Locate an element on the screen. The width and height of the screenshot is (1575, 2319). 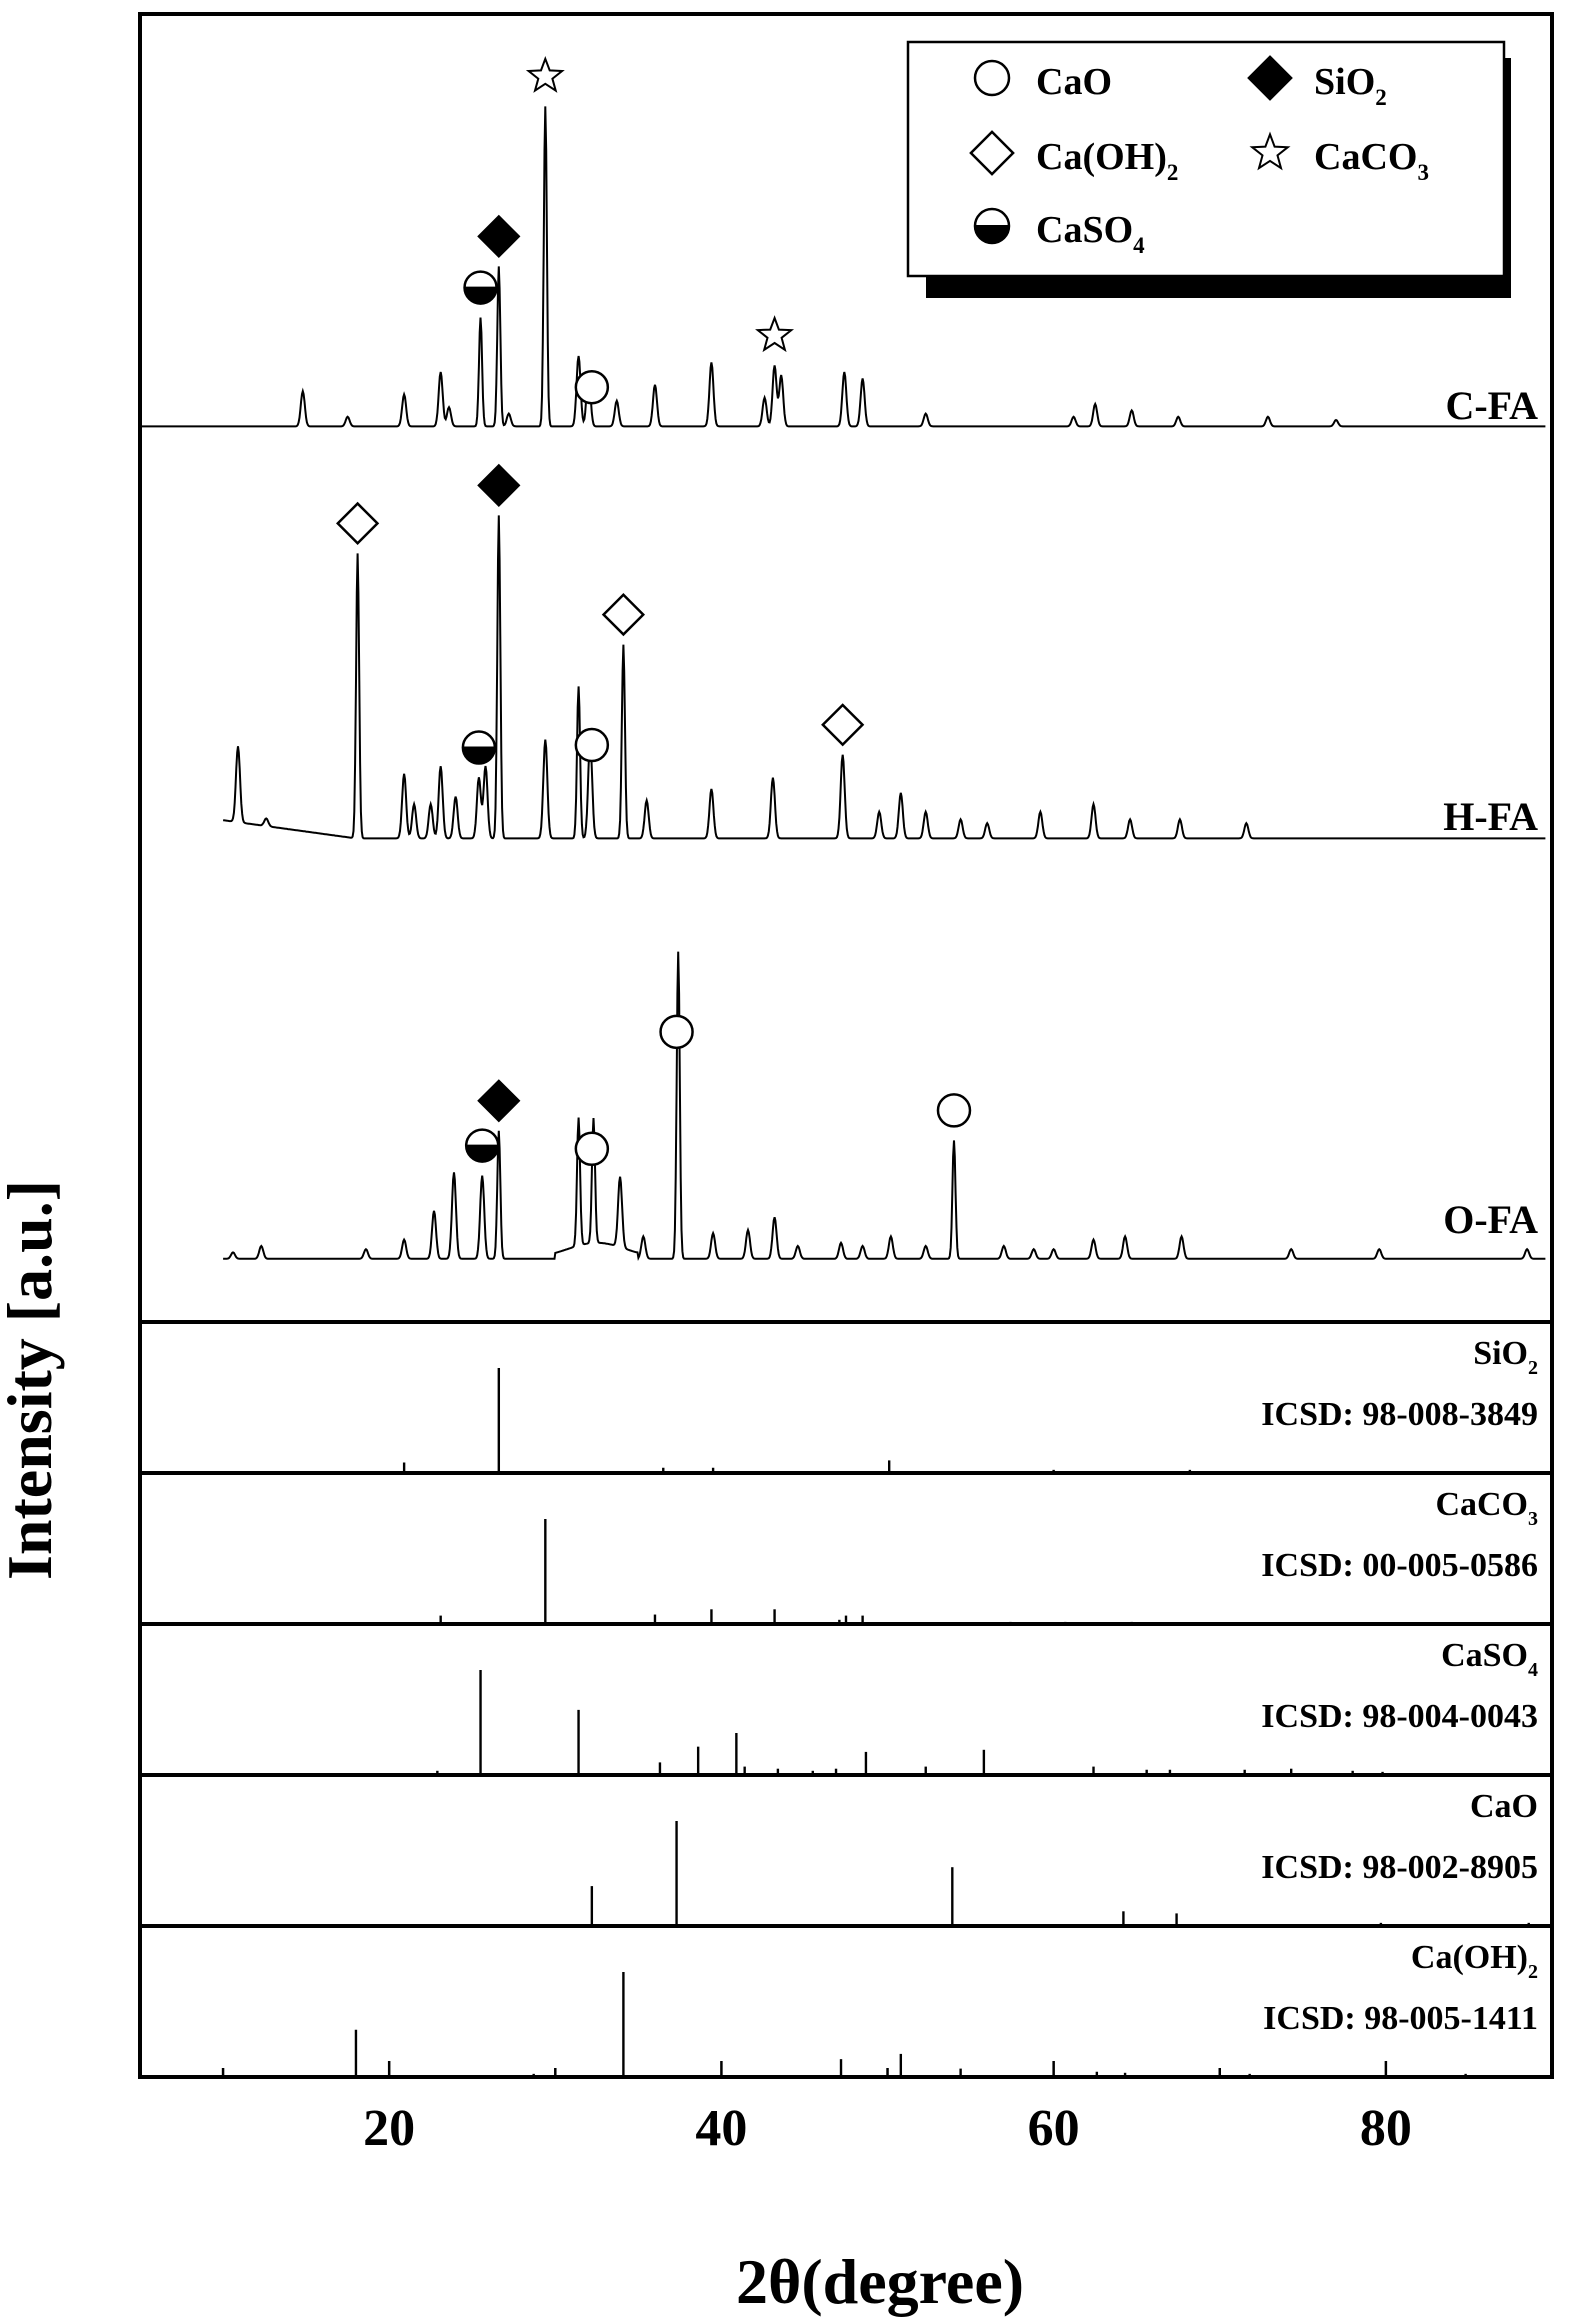
reference-frame is located at coordinates (846, 2001).